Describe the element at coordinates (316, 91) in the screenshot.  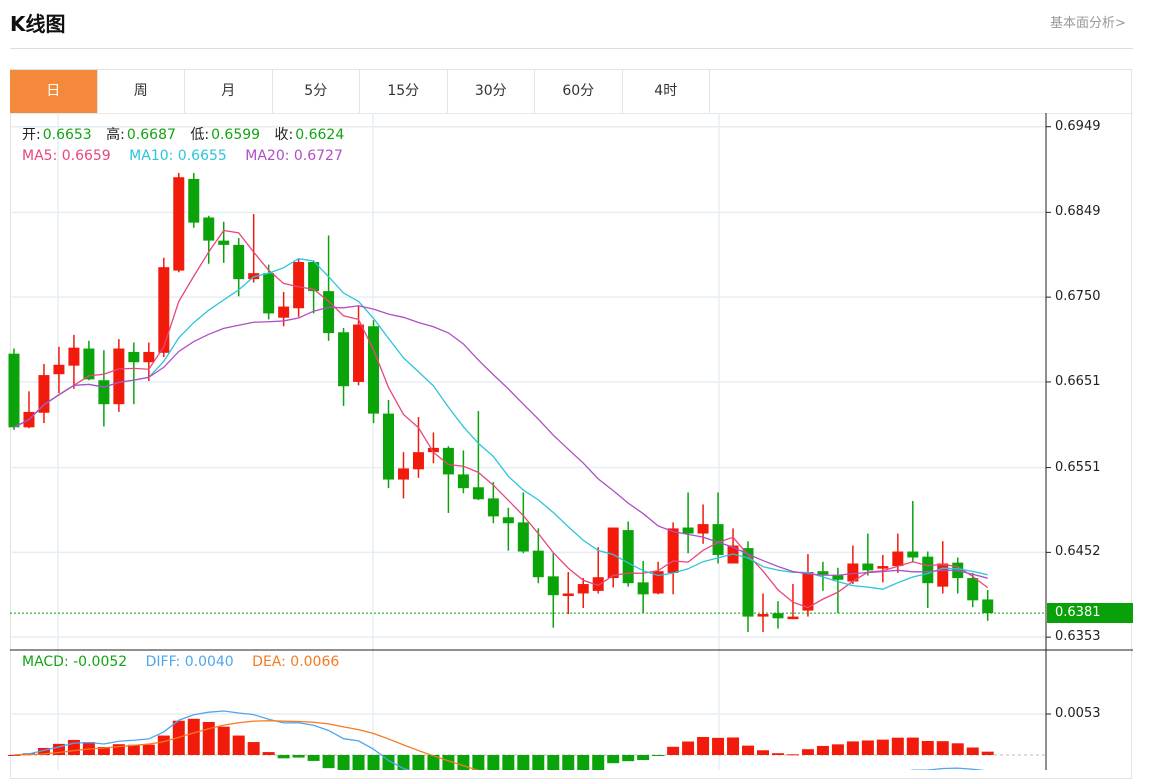
I see `tab-5min: 5分` at that location.